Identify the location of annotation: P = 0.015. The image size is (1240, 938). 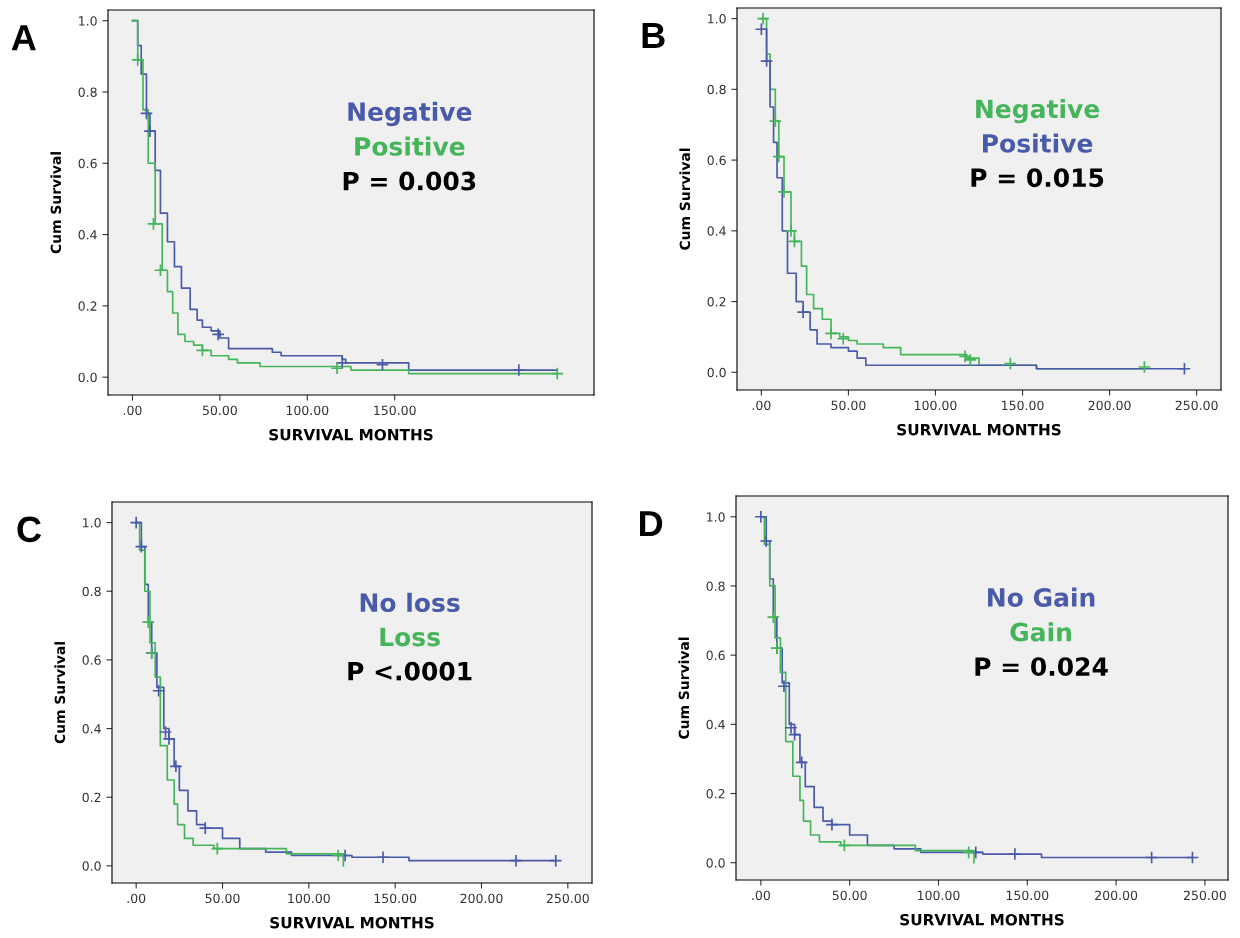
(1037, 178).